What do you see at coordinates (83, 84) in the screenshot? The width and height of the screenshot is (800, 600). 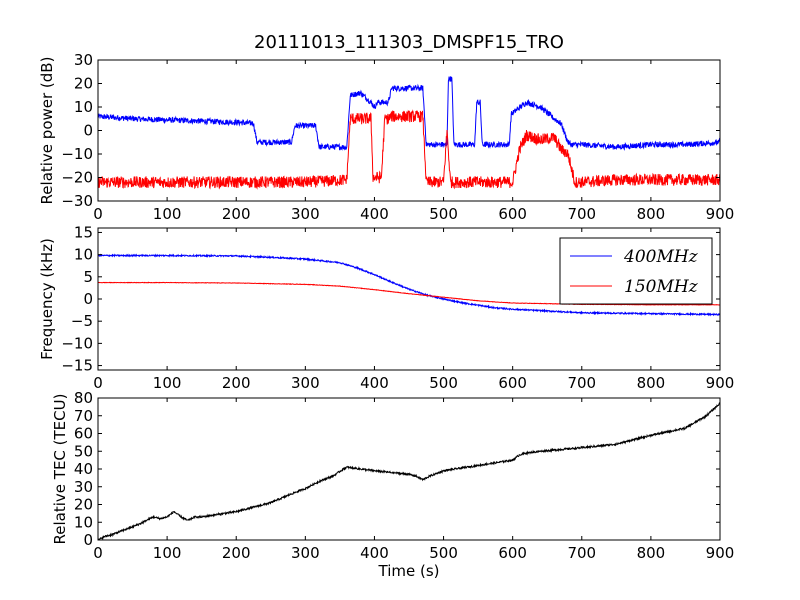 I see `y-tick-label-power: 20` at bounding box center [83, 84].